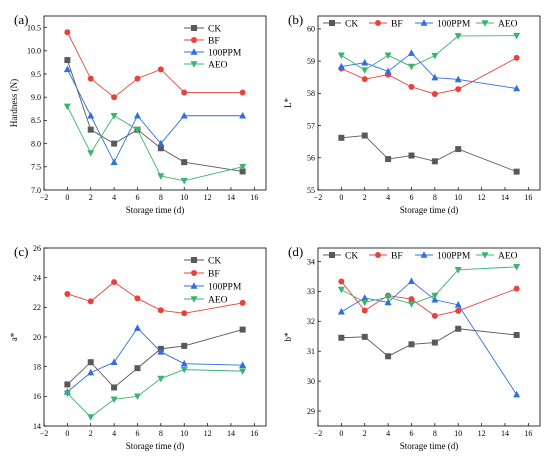 This screenshot has width=550, height=458. What do you see at coordinates (36, 120) in the screenshot?
I see `y-tick-label: 8.5` at bounding box center [36, 120].